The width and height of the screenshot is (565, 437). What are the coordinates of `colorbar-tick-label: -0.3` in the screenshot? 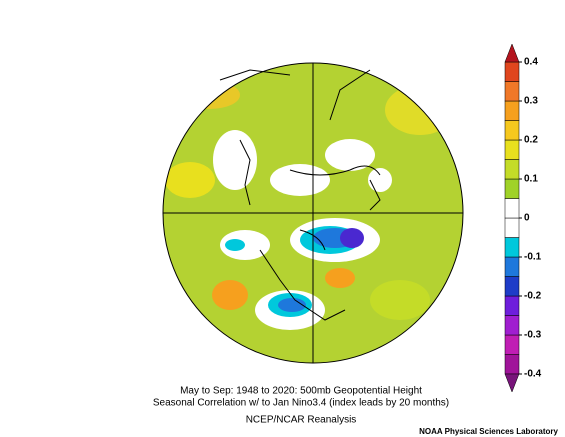 It's located at (533, 335).